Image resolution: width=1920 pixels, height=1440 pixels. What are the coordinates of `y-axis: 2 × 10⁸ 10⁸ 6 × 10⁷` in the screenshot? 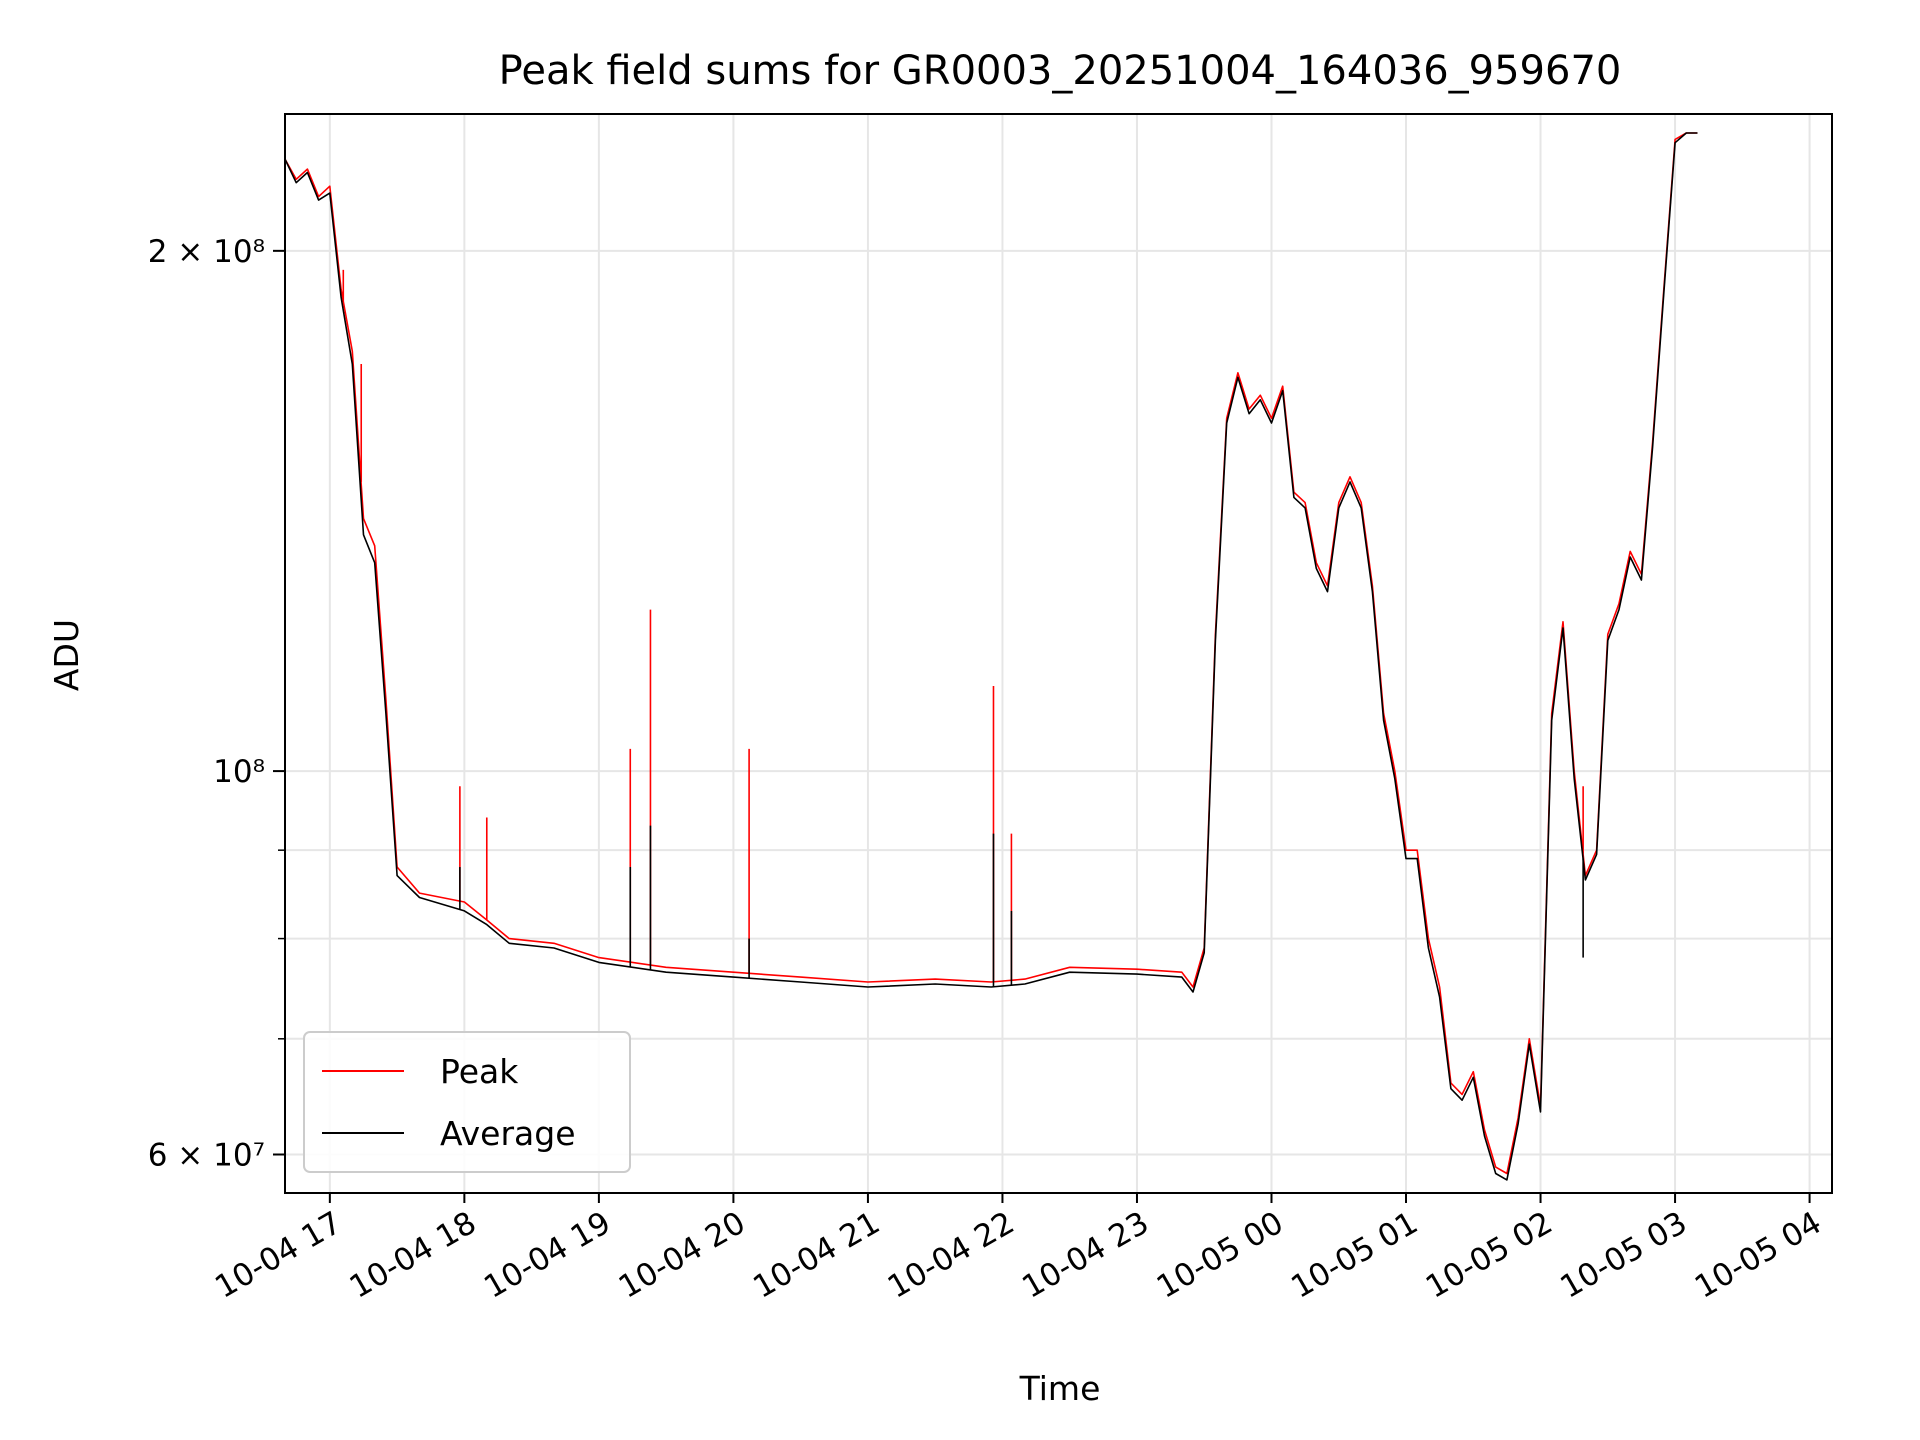 It's located at (216, 704).